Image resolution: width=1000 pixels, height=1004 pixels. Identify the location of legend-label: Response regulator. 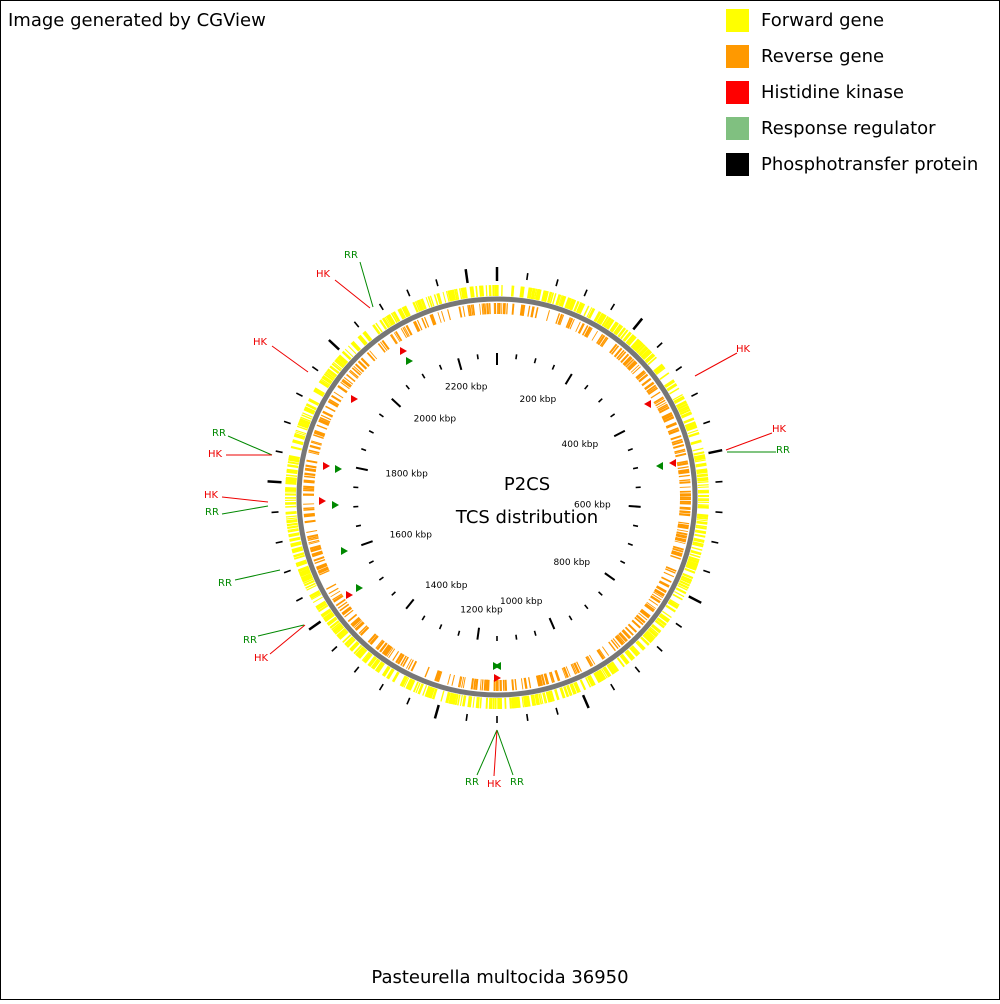
(848, 128).